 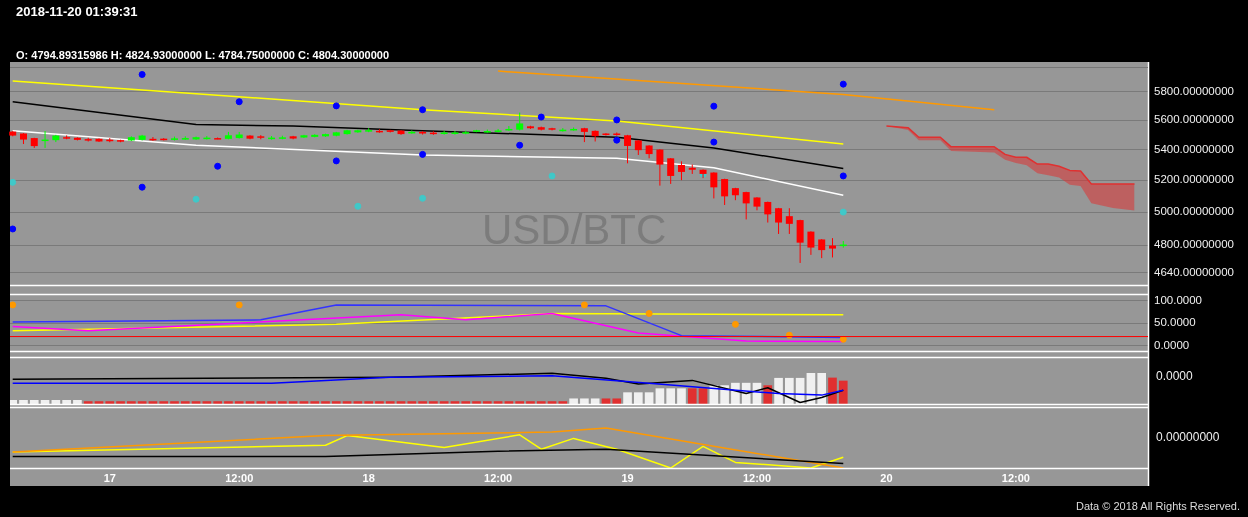 I want to click on text: Data © 2018 All Rights Reserved., so click(x=1157, y=506).